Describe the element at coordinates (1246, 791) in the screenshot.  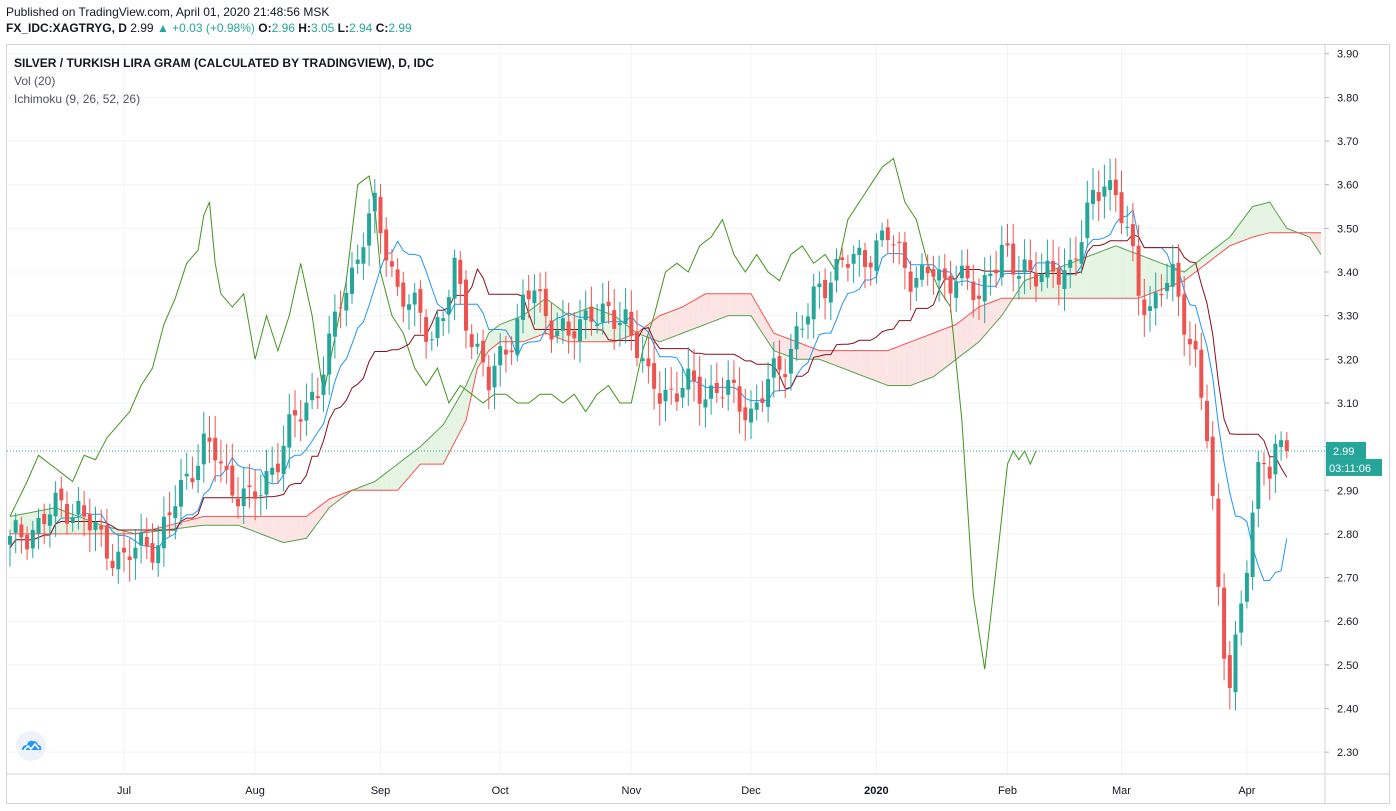
I see `x-tick-label: Apr` at that location.